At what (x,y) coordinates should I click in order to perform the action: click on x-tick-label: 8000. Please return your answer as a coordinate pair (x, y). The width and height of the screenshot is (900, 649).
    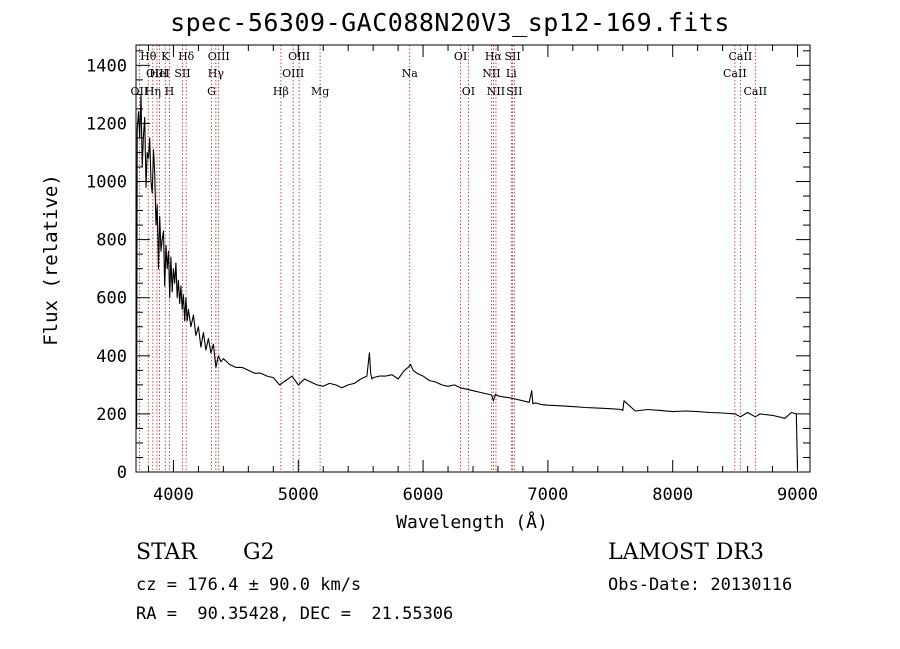
    Looking at the image, I should click on (672, 495).